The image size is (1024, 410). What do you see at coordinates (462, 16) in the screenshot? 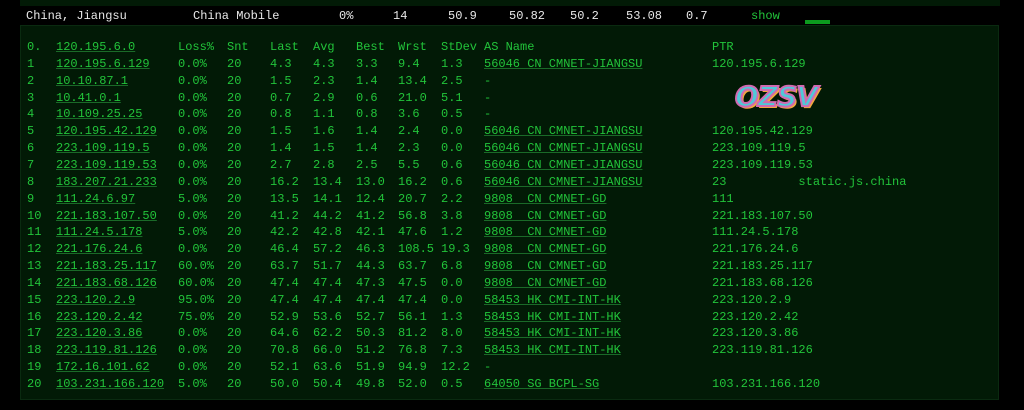
I see `value-1: 50.9` at bounding box center [462, 16].